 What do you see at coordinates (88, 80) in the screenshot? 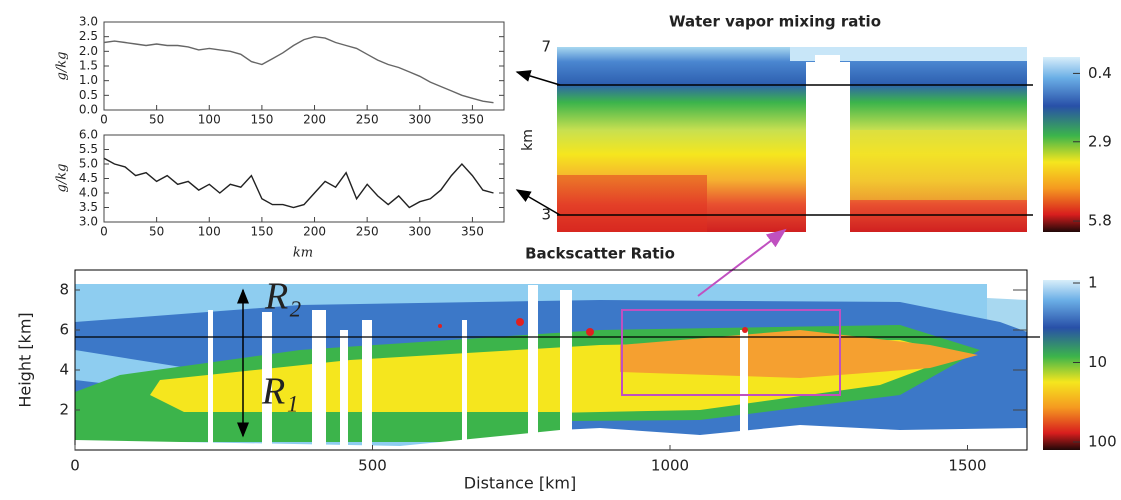
I see `y-tick-label: 1.0` at bounding box center [88, 80].